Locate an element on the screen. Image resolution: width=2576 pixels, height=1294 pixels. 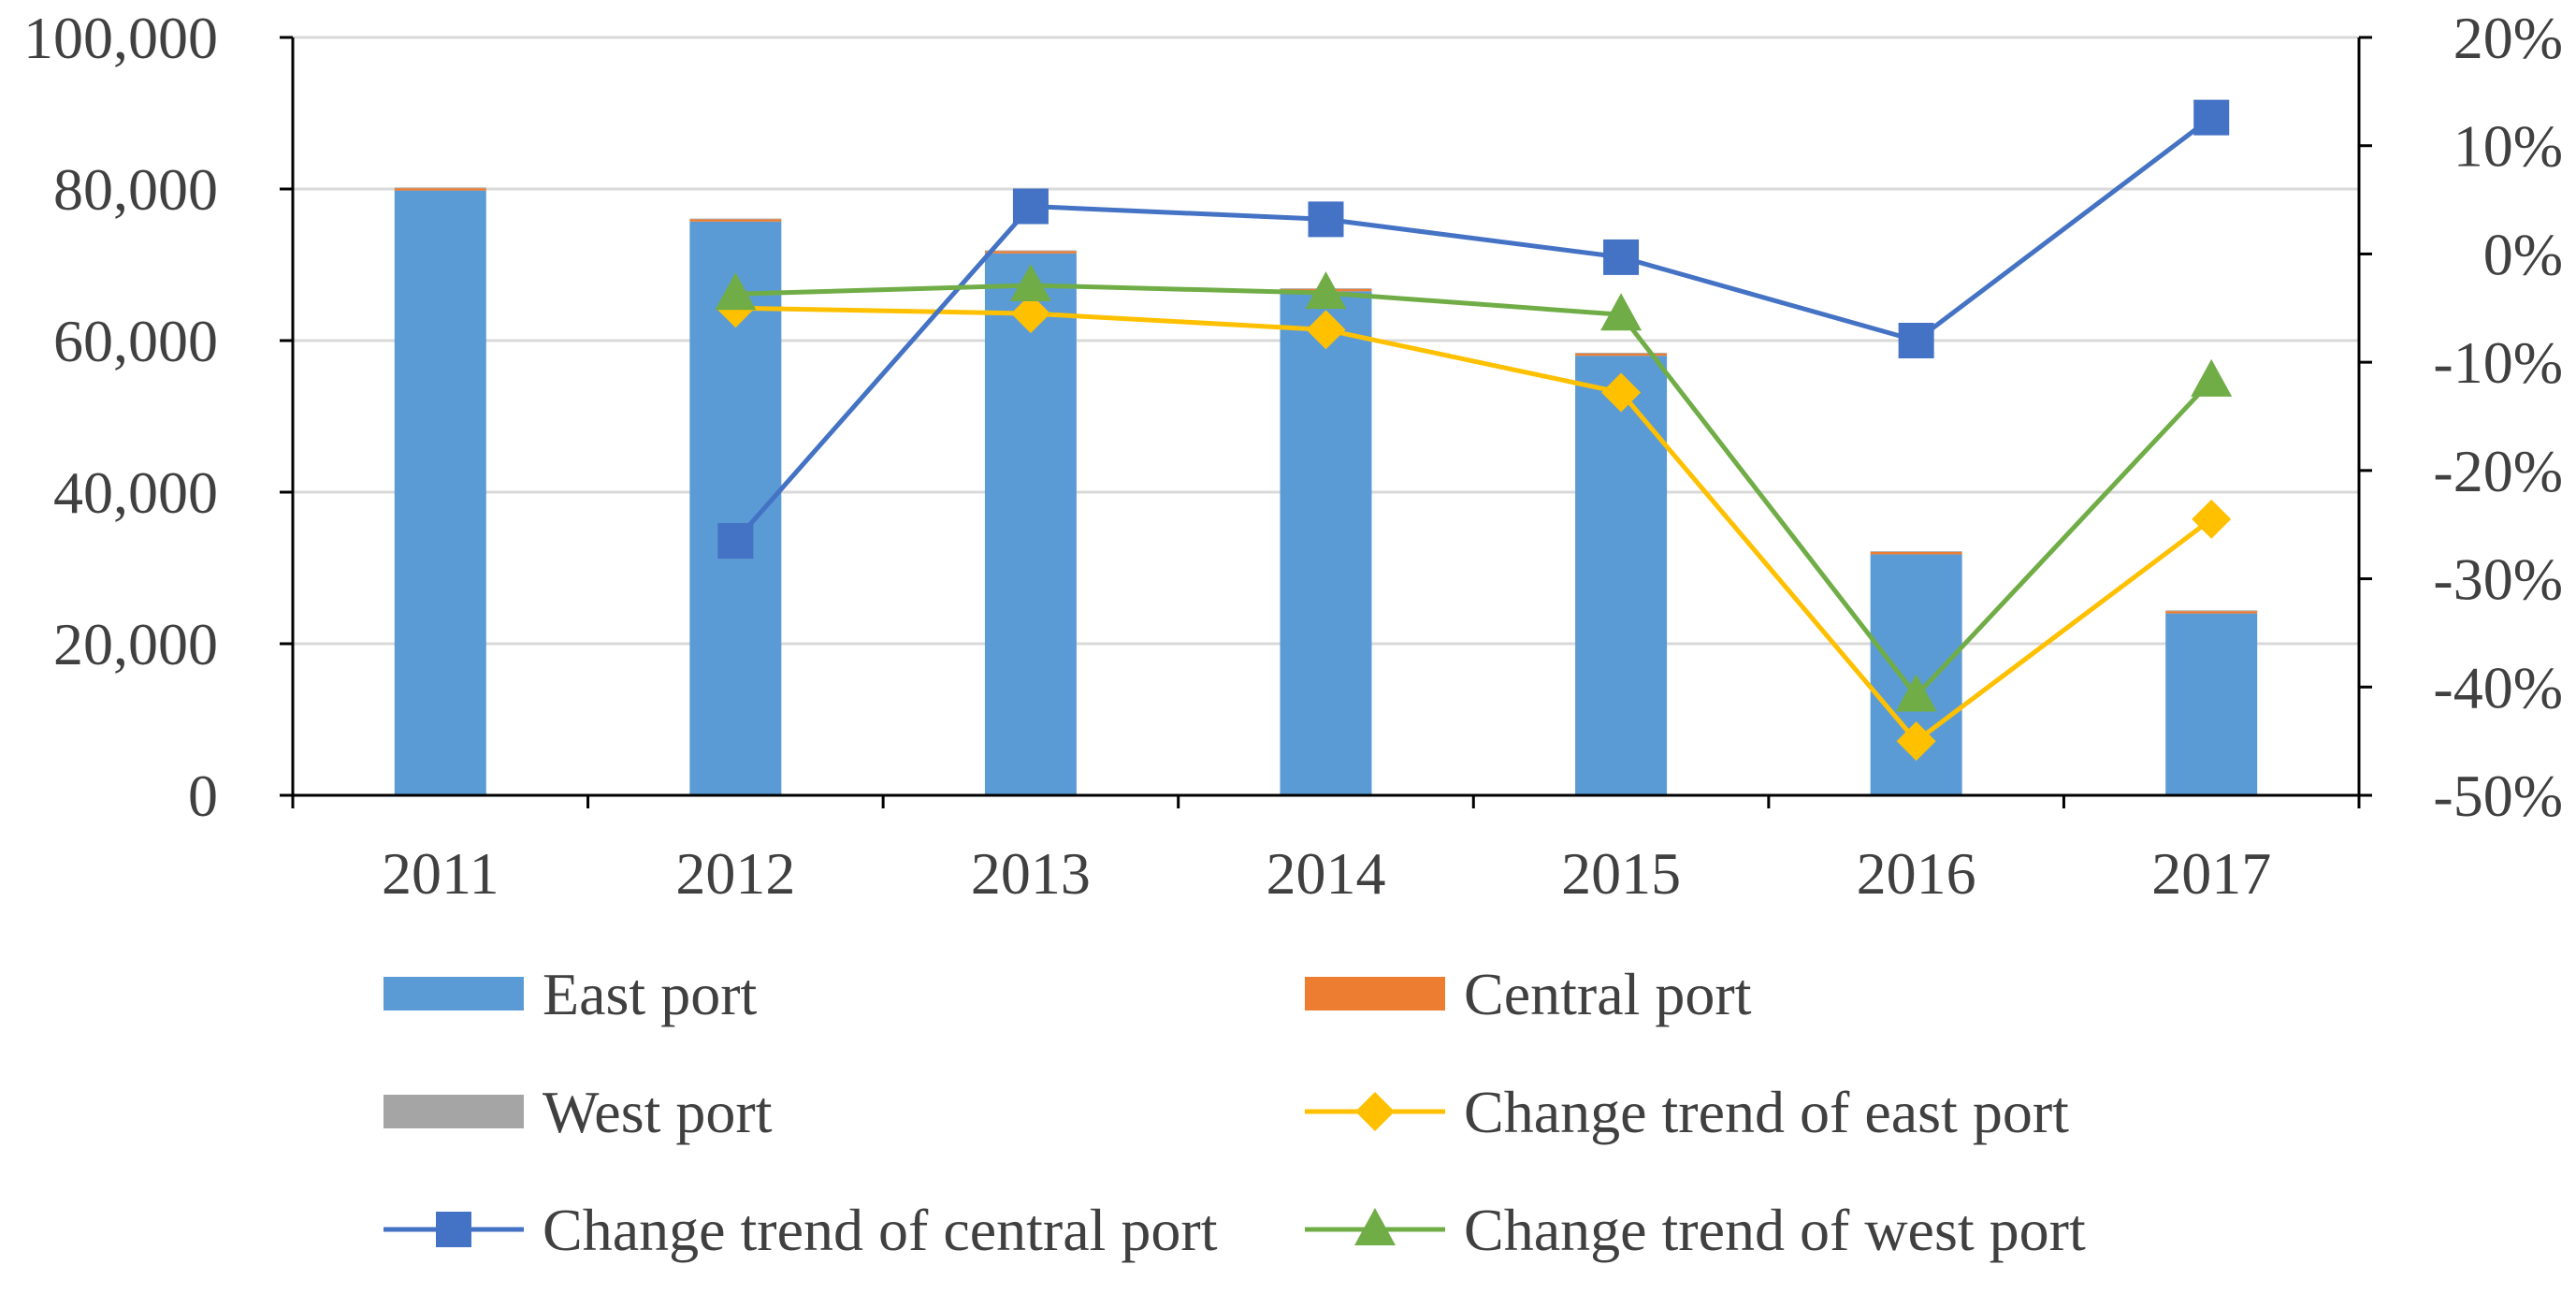
y-right-tick-label: -40% is located at coordinates (2498, 687).